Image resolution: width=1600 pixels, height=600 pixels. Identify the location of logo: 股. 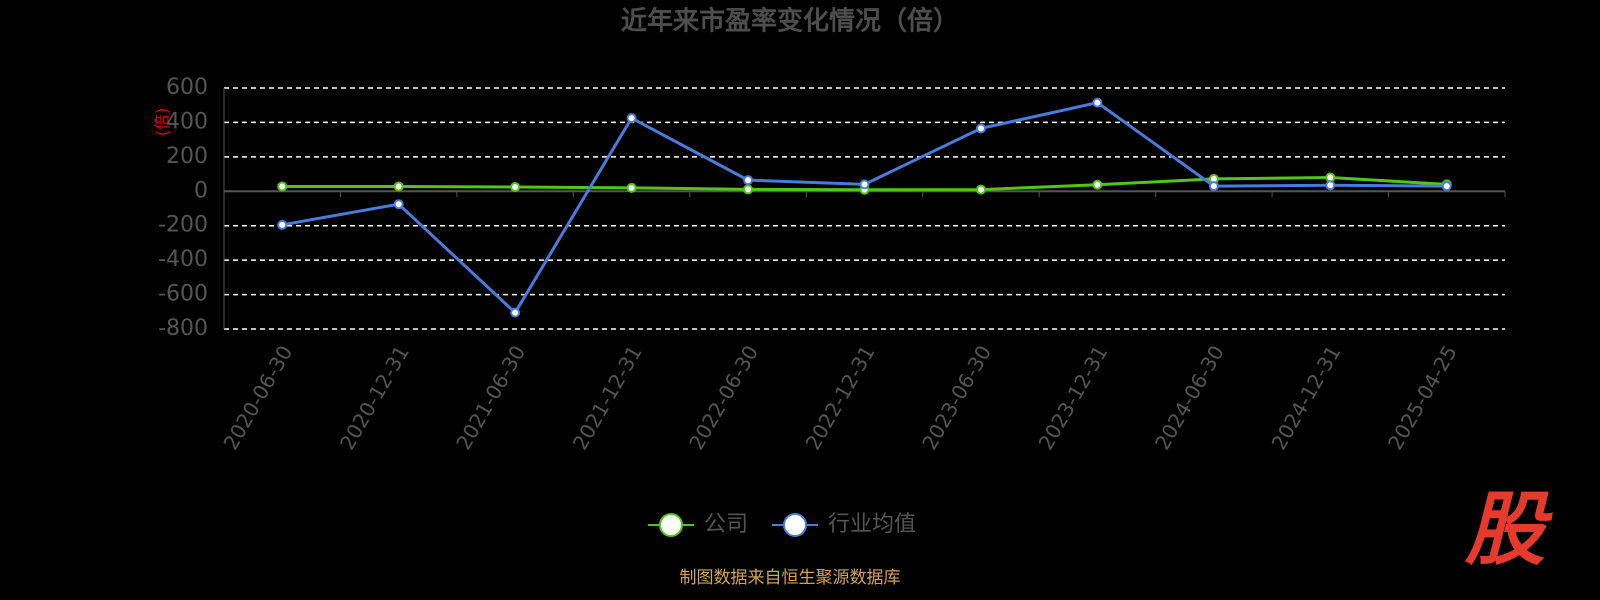
(1508, 529).